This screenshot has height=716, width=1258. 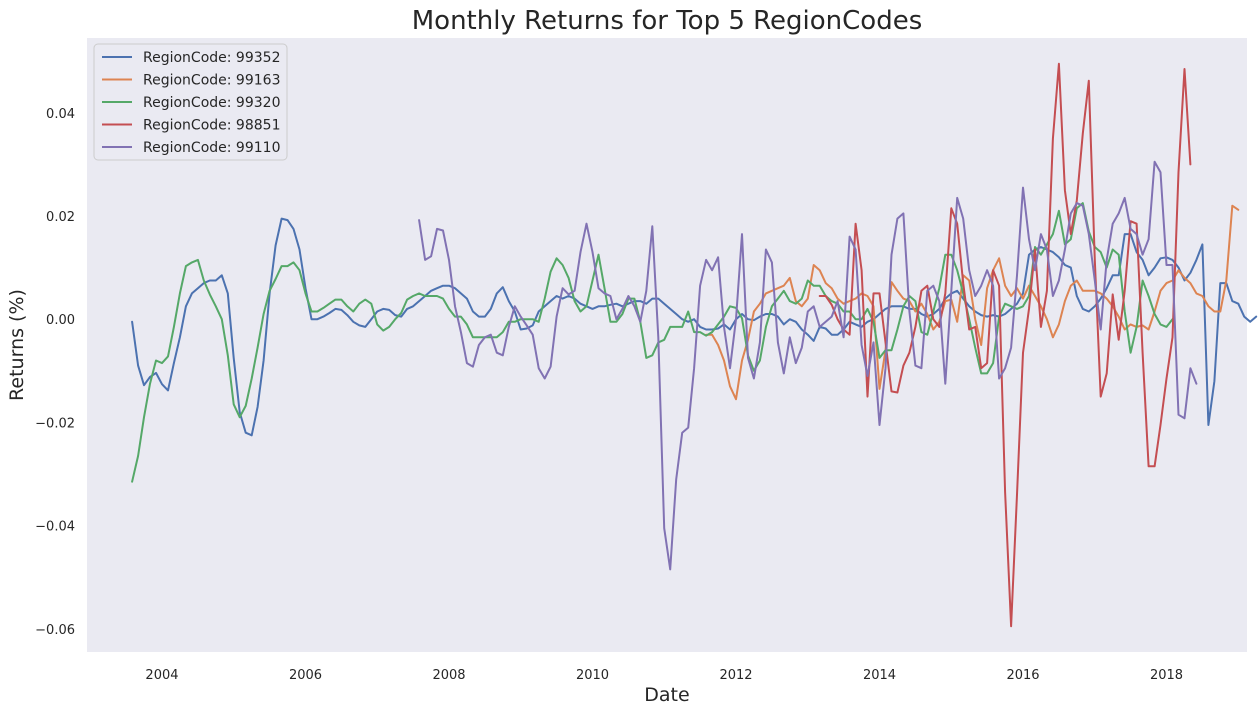 I want to click on legend-label-3: RegionCode: 99320, so click(x=211, y=103).